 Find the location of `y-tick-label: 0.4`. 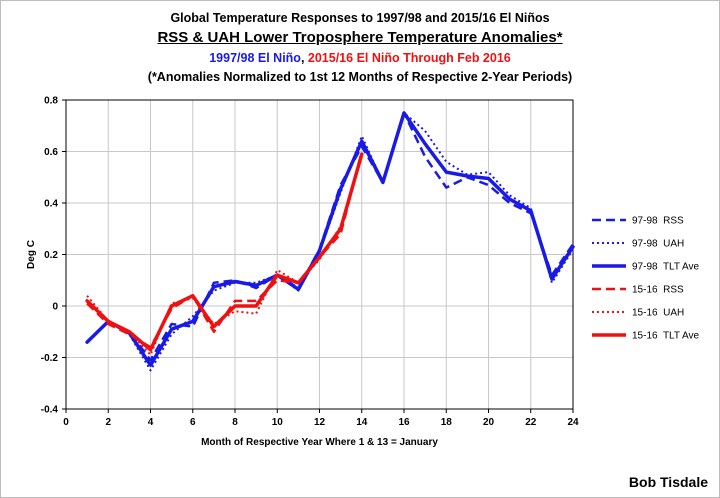

y-tick-label: 0.4 is located at coordinates (51, 204).